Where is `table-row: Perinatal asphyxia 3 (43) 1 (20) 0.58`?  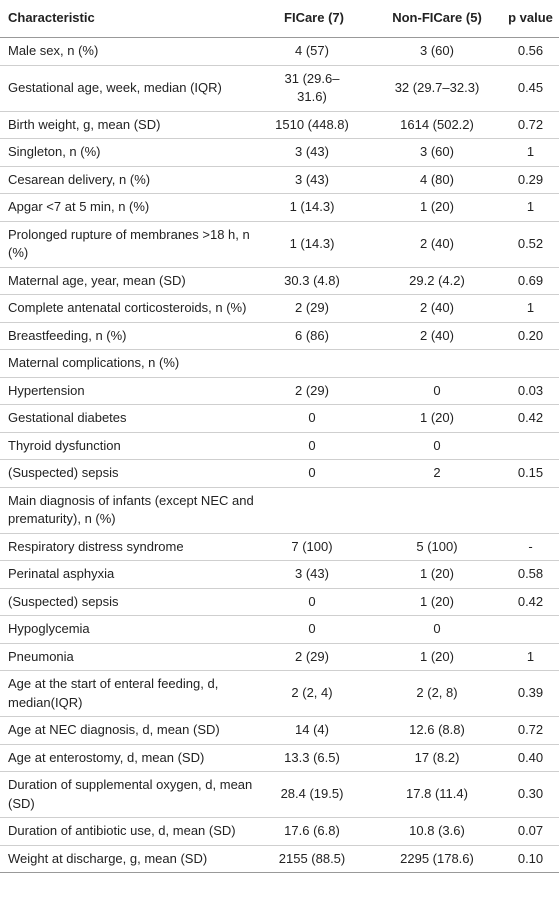
table-row: Perinatal asphyxia 3 (43) 1 (20) 0.58 is located at coordinates (279, 574).